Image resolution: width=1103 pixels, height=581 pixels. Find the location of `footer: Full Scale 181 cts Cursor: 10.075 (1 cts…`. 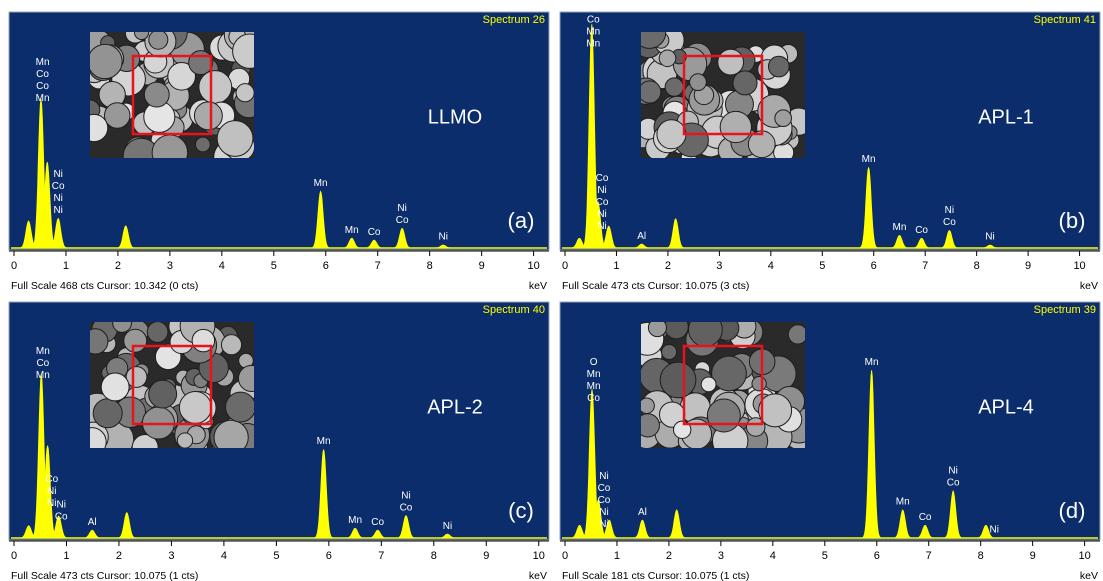

footer: Full Scale 181 cts Cursor: 10.075 (1 cts… is located at coordinates (655, 575).